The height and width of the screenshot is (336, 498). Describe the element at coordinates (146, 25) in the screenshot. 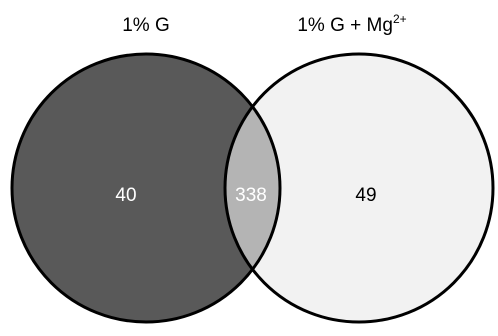

I see `set-a-label: 1% G` at that location.